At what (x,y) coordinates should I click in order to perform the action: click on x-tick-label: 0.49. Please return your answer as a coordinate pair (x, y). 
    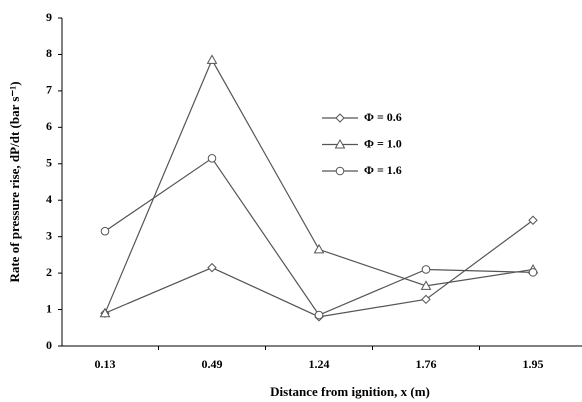
    Looking at the image, I should click on (212, 364).